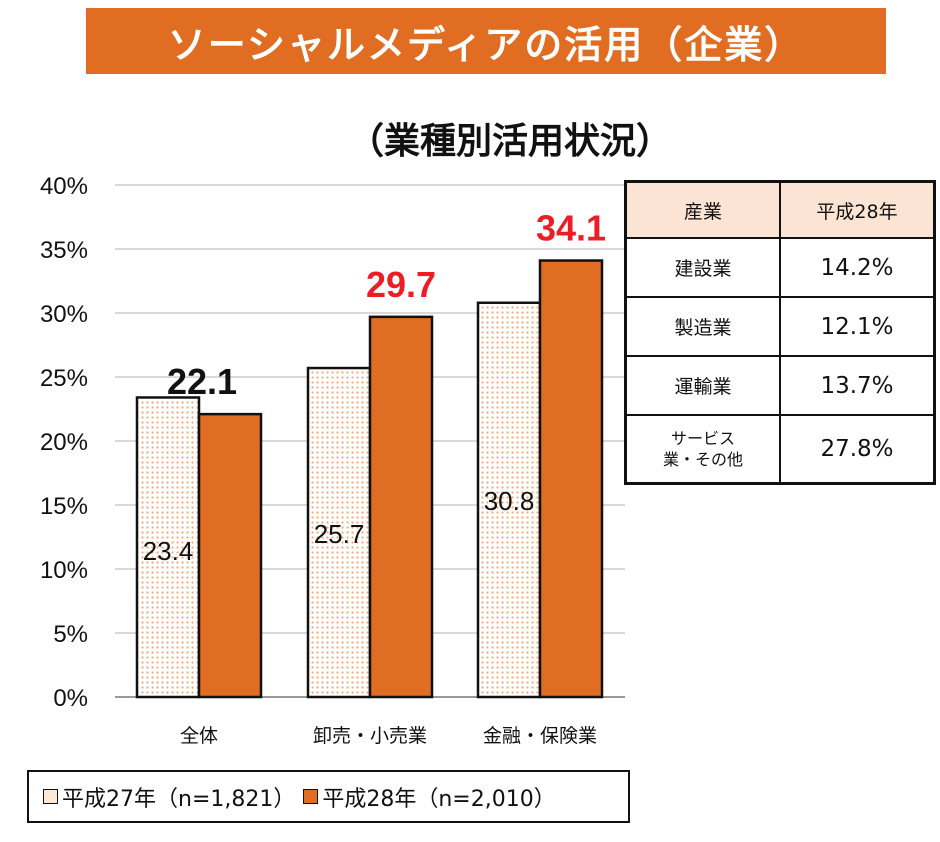 This screenshot has width=940, height=842. What do you see at coordinates (857, 385) in the screenshot?
I see `value-cell: 13.7%` at bounding box center [857, 385].